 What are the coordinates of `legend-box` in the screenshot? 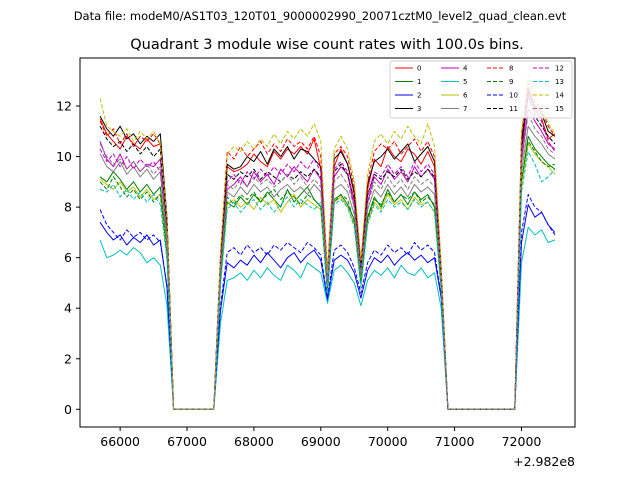 It's located at (481, 89).